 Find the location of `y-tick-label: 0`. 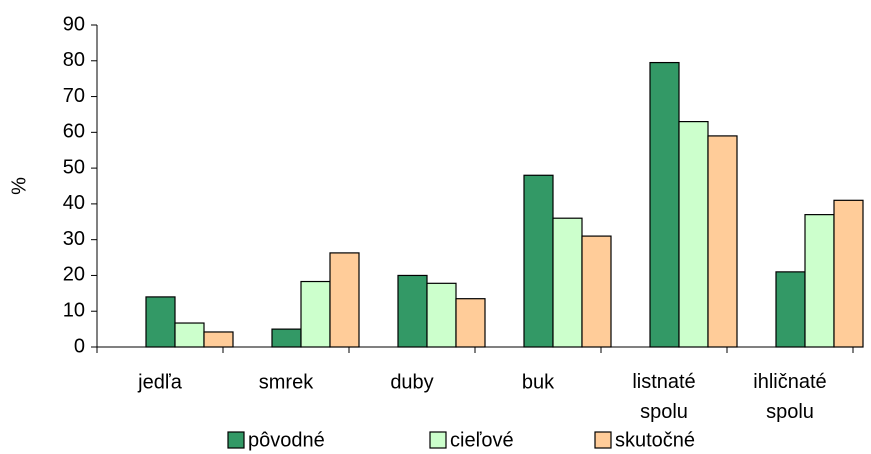

y-tick-label: 0 is located at coordinates (79, 346).